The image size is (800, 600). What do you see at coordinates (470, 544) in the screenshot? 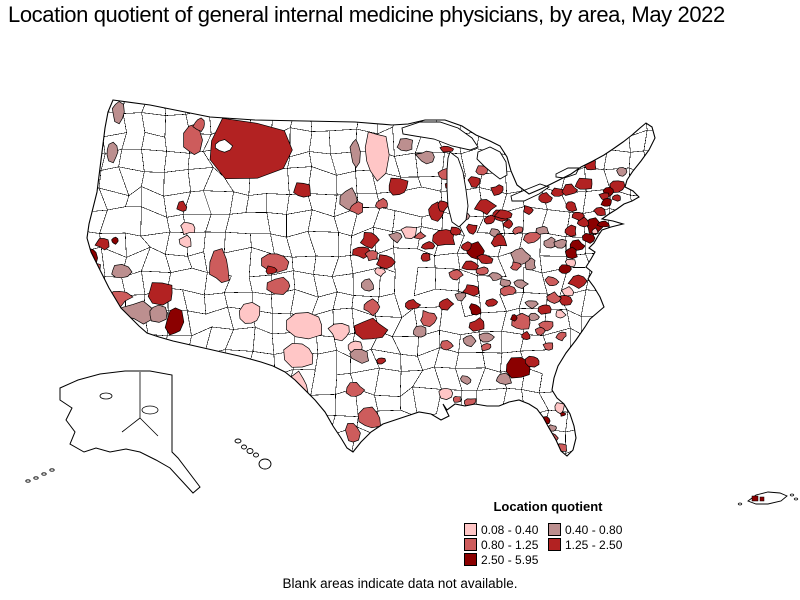
I see `legend-swatch` at bounding box center [470, 544].